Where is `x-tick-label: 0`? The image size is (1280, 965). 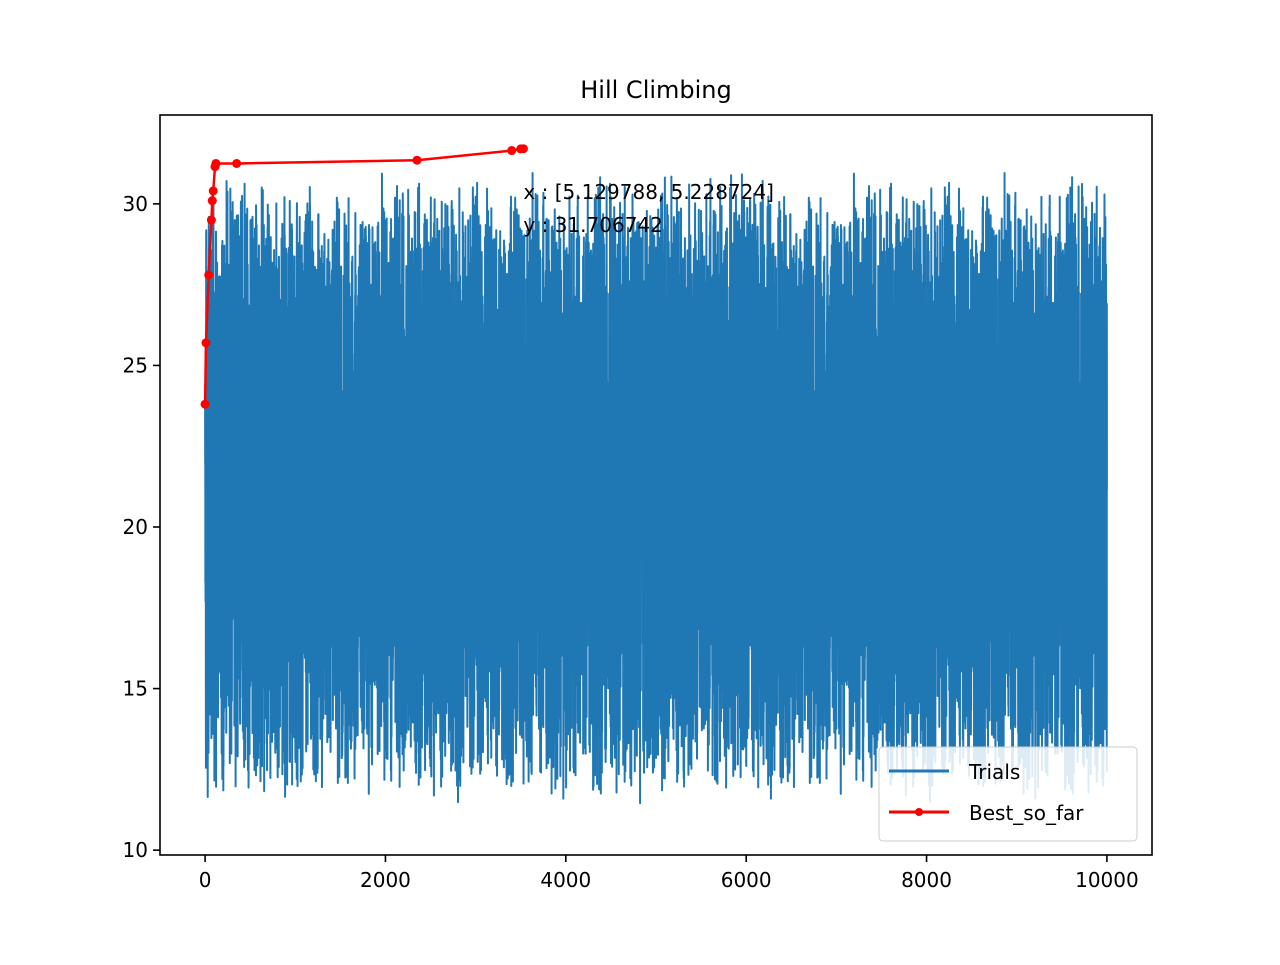
x-tick-label: 0 is located at coordinates (205, 880).